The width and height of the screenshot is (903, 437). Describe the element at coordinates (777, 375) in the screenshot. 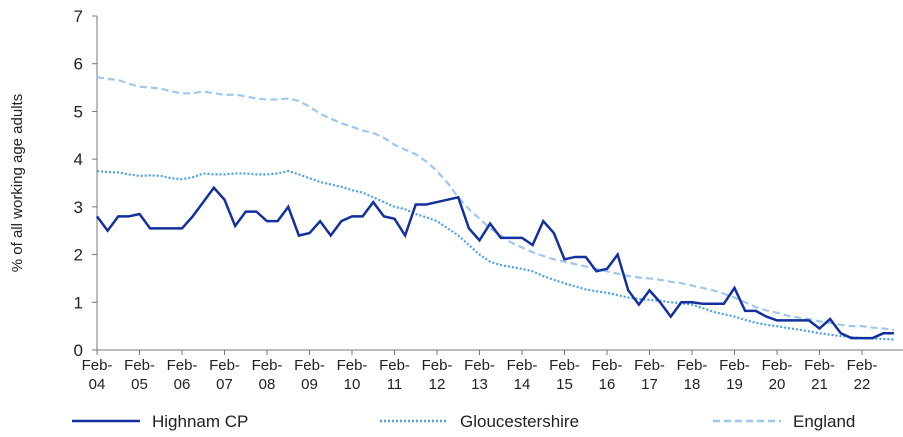

I see `x-tick-label: Feb-20` at that location.